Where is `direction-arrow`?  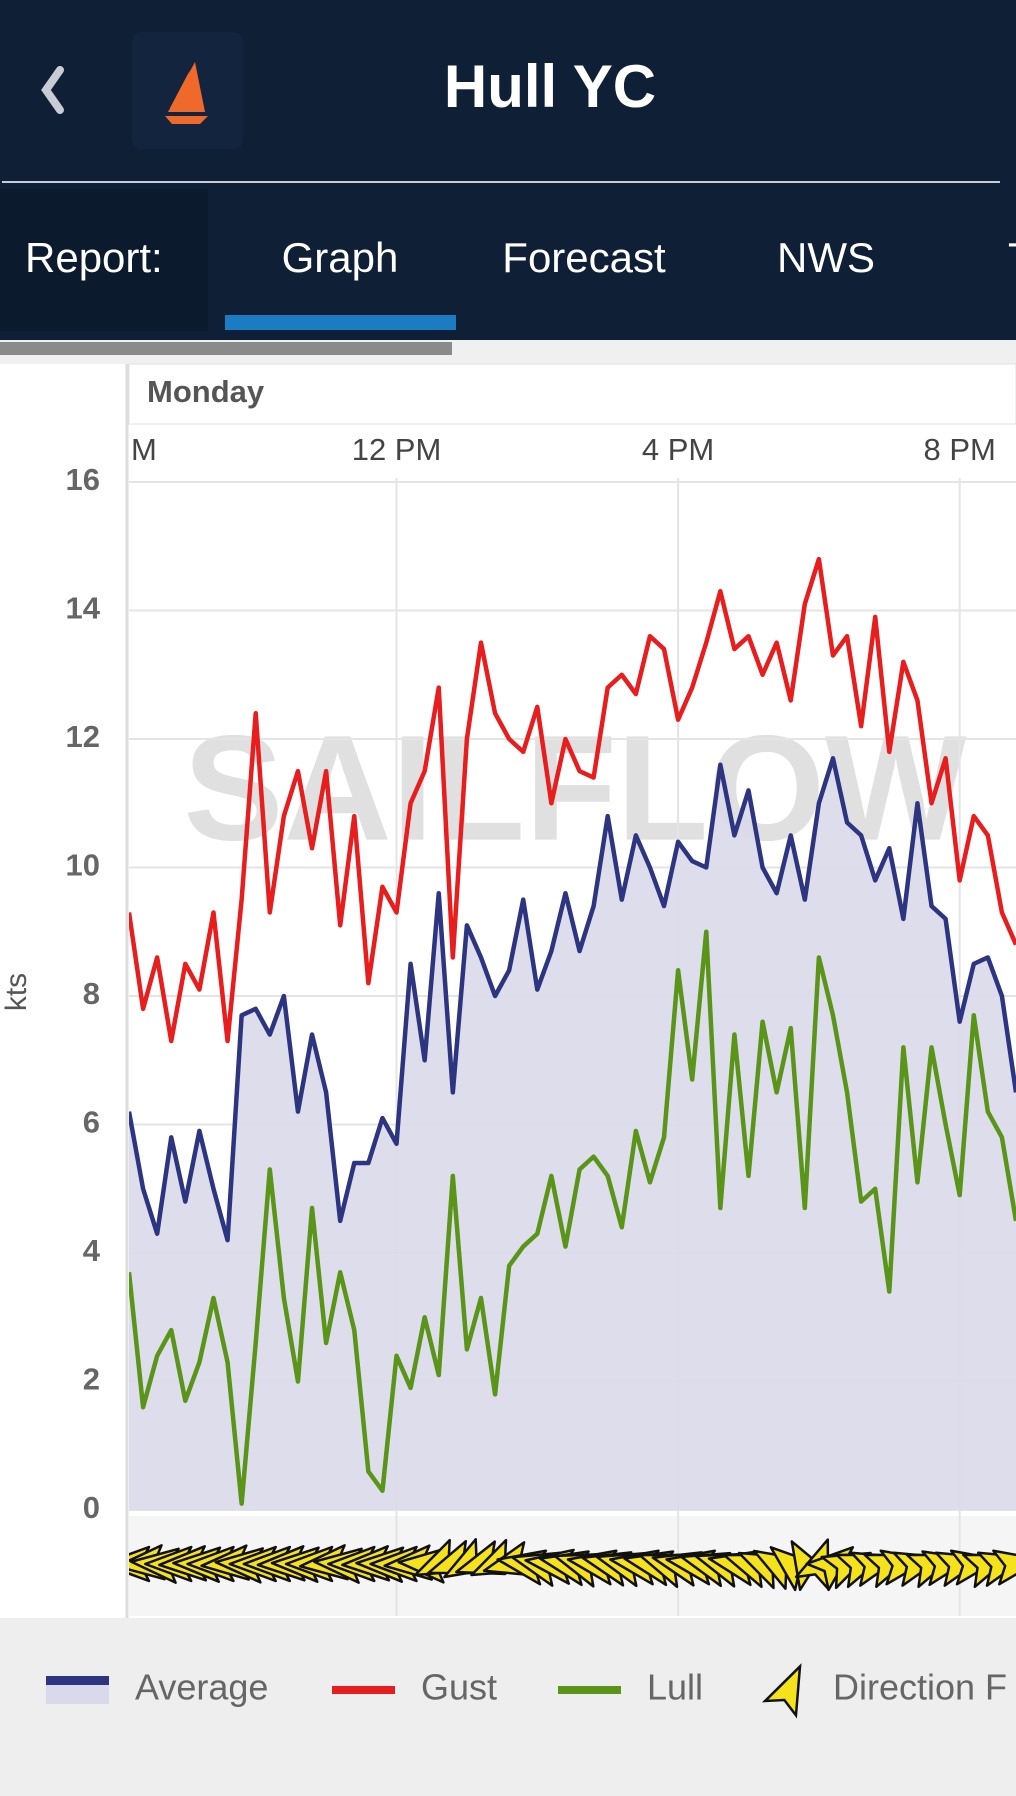 direction-arrow is located at coordinates (1004, 1567).